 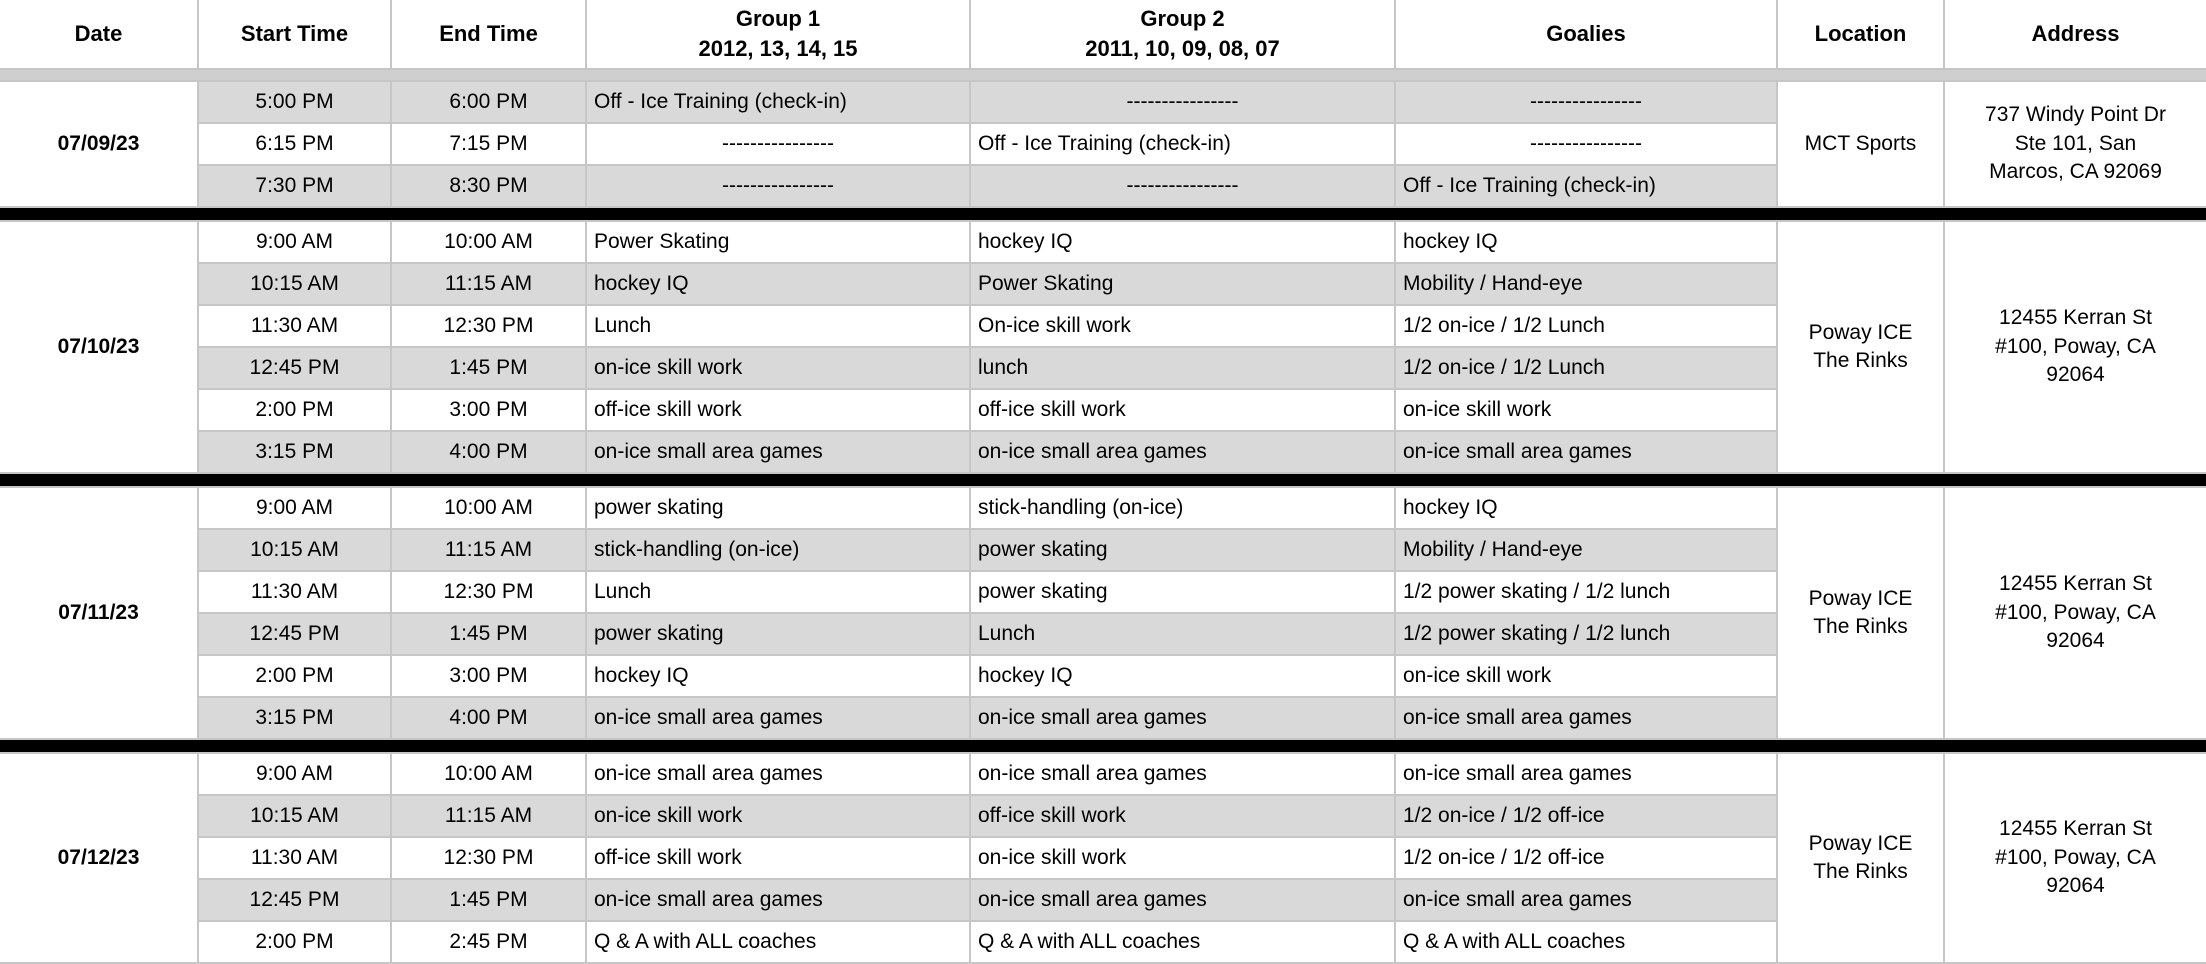 What do you see at coordinates (1103, 75) in the screenshot?
I see `header-divider-strip` at bounding box center [1103, 75].